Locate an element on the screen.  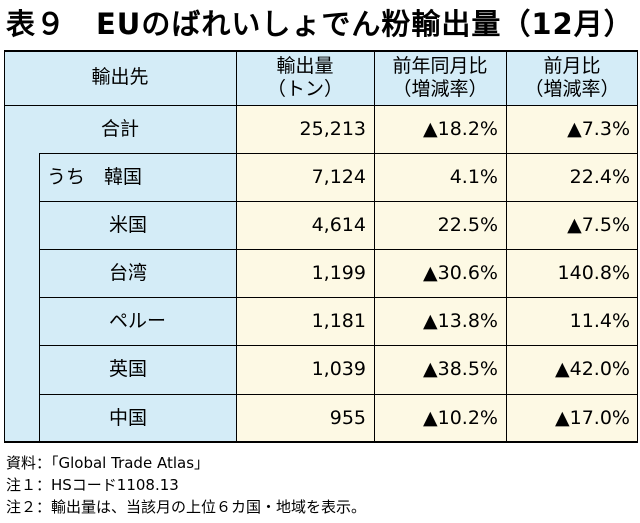
row-name: うち 韓国 is located at coordinates (95, 176).